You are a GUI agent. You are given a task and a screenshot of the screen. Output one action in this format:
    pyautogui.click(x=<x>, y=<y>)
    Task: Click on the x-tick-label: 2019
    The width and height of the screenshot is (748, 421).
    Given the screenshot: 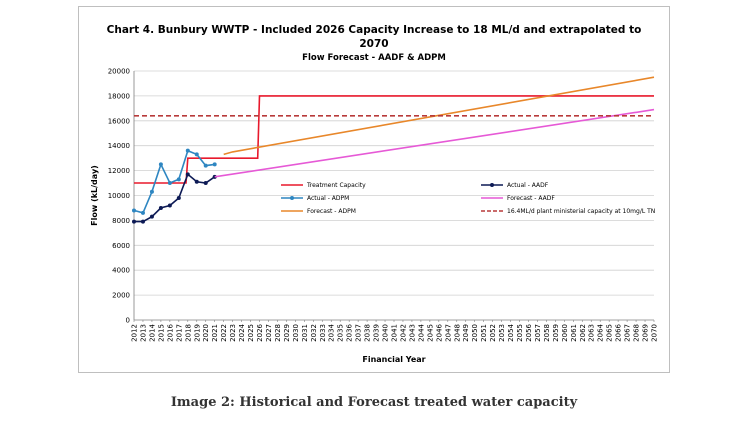 What is the action you would take?
    pyautogui.click(x=197, y=333)
    